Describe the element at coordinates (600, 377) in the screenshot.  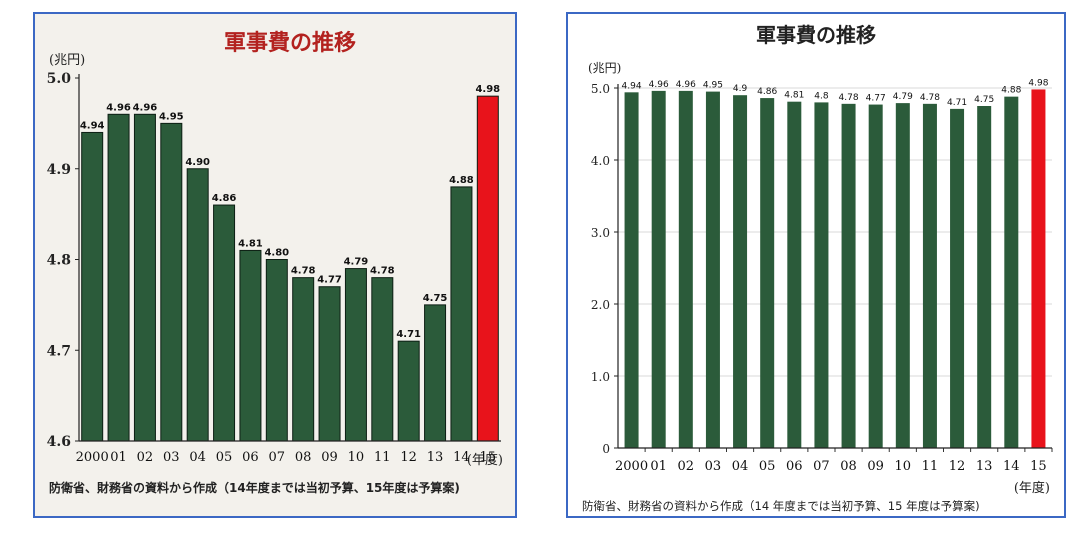
I see `y-tick-label: 1.0` at that location.